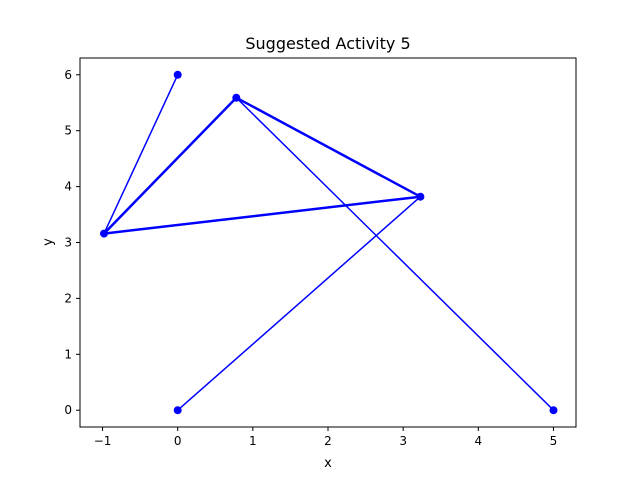 The height and width of the screenshot is (480, 640). What do you see at coordinates (328, 463) in the screenshot?
I see `x-axis-label: x` at bounding box center [328, 463].